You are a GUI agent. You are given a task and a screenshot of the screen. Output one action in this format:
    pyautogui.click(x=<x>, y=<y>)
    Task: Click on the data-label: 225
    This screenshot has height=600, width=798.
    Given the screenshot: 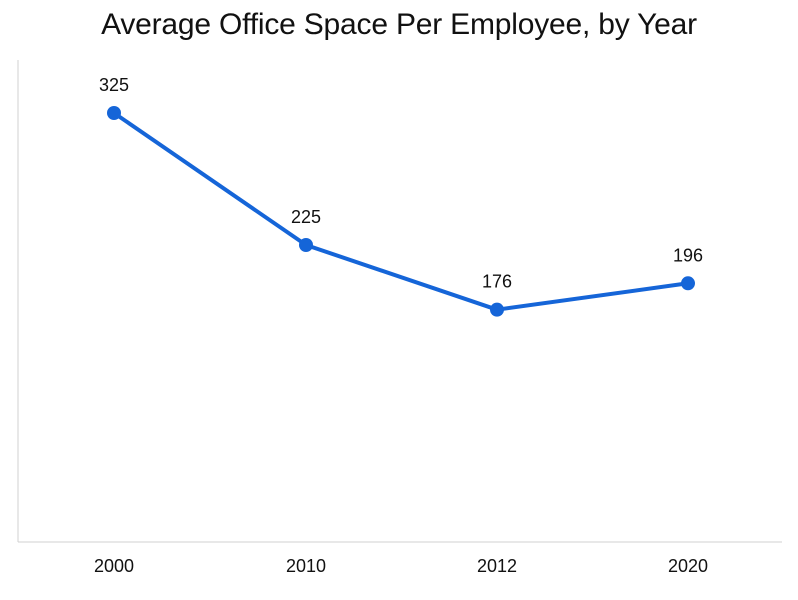 What is the action you would take?
    pyautogui.click(x=306, y=217)
    